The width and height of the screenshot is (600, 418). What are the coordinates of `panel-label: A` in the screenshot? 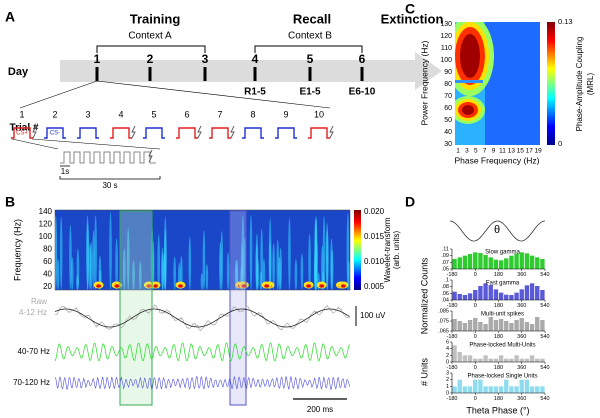 It's located at (10, 17).